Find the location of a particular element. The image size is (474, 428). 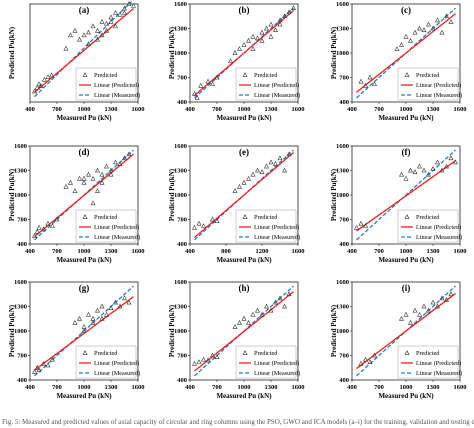

legend-entry: Linear (Predicted) is located at coordinates (116, 363).